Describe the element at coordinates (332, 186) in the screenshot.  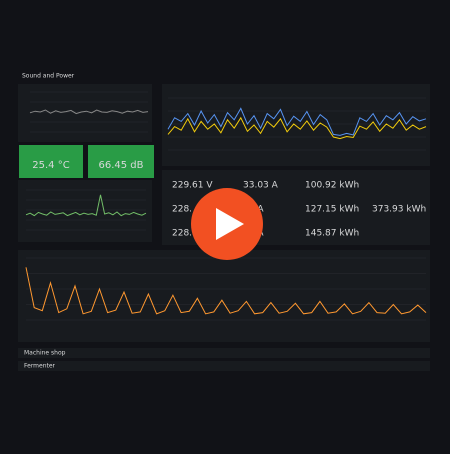
I see `reading: 100.92 kWh` at that location.